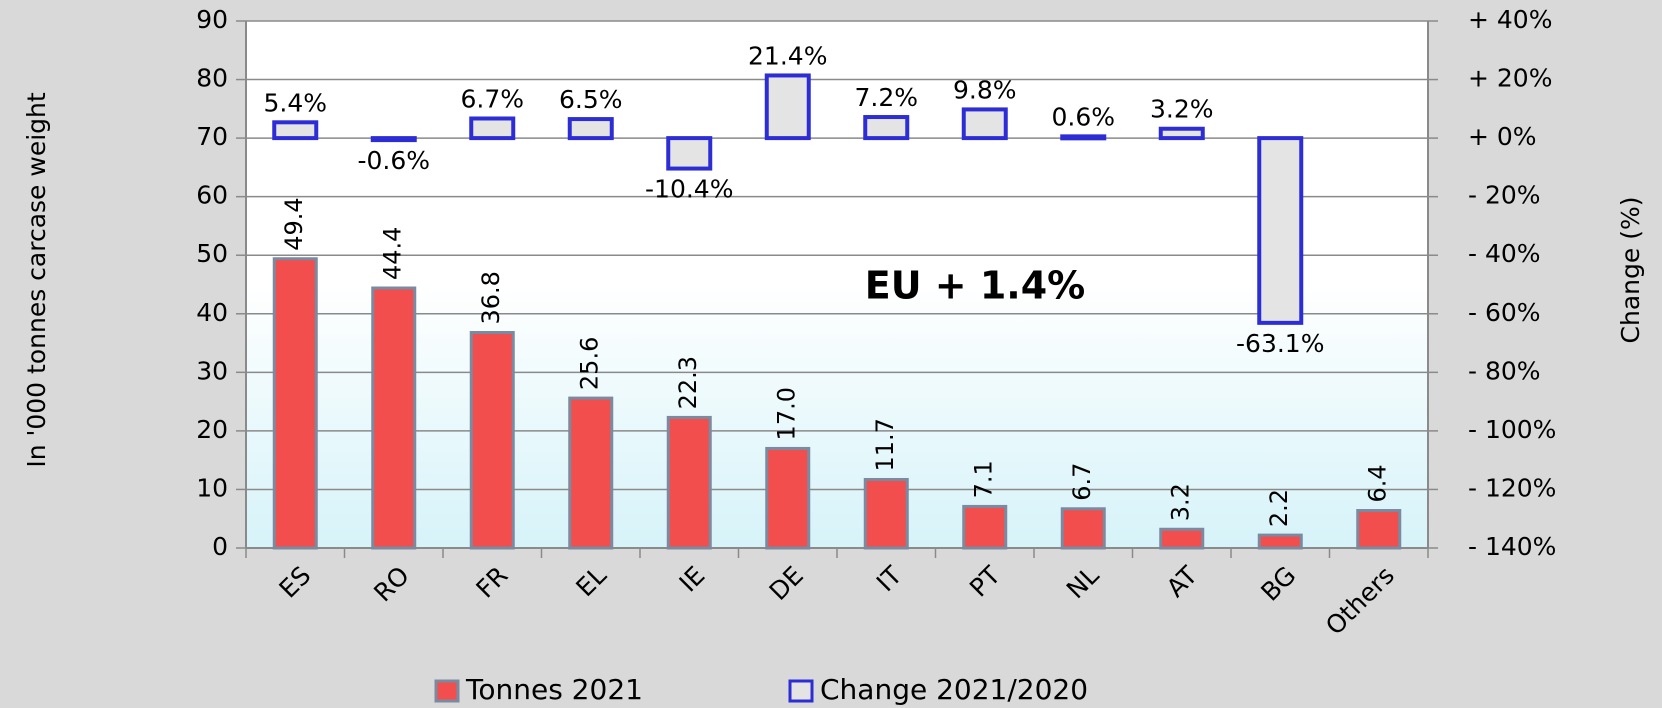 The width and height of the screenshot is (1662, 708). I want to click on y2-tick-label: - 140%, so click(1512, 546).